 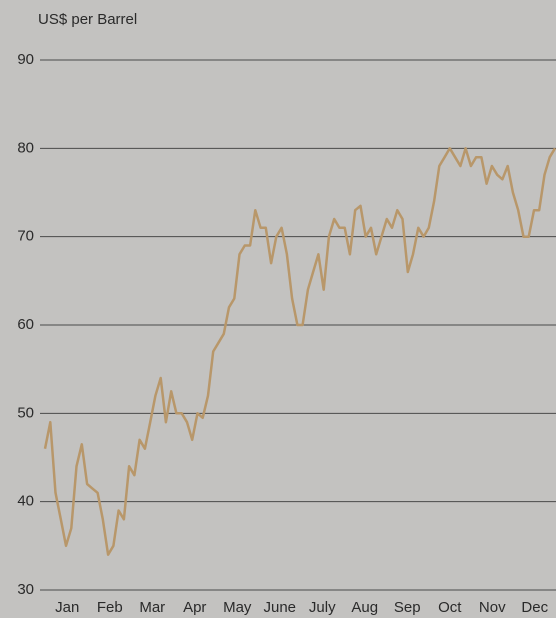 I want to click on x-tick-label: June, so click(x=279, y=607).